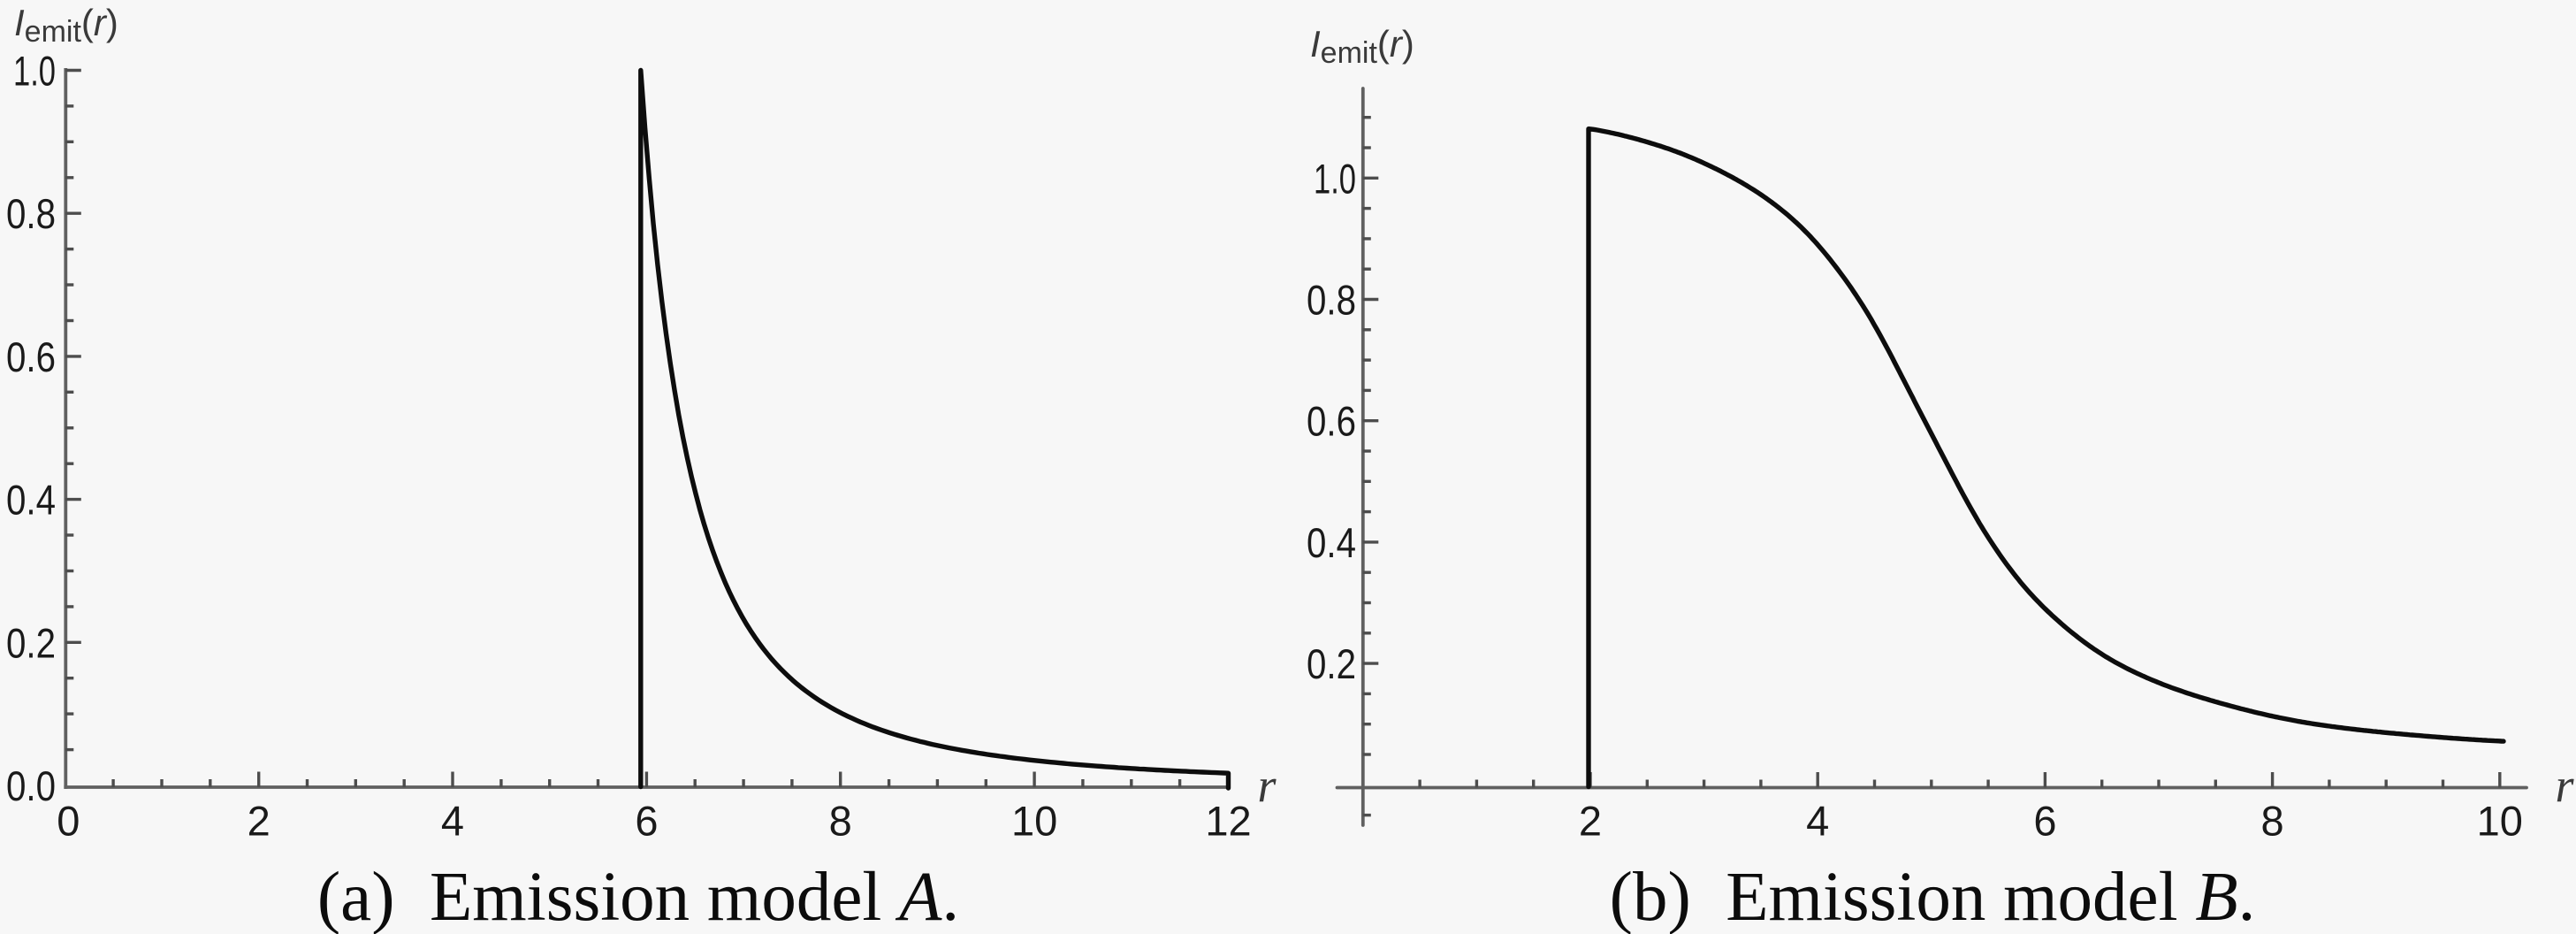 Image resolution: width=2576 pixels, height=934 pixels. What do you see at coordinates (68, 822) in the screenshot?
I see `svg-text: 0` at bounding box center [68, 822].